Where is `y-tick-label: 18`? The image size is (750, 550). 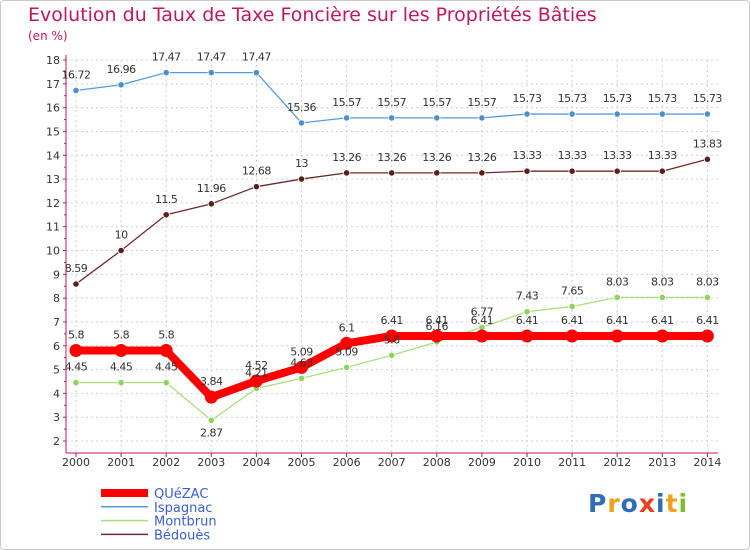
y-tick-label: 18 is located at coordinates (53, 60).